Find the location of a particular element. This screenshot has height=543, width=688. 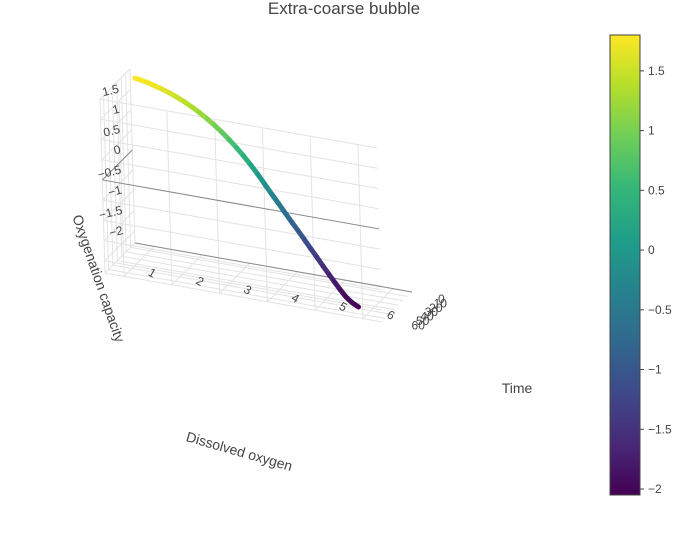

y-axis-title: Time is located at coordinates (517, 388).